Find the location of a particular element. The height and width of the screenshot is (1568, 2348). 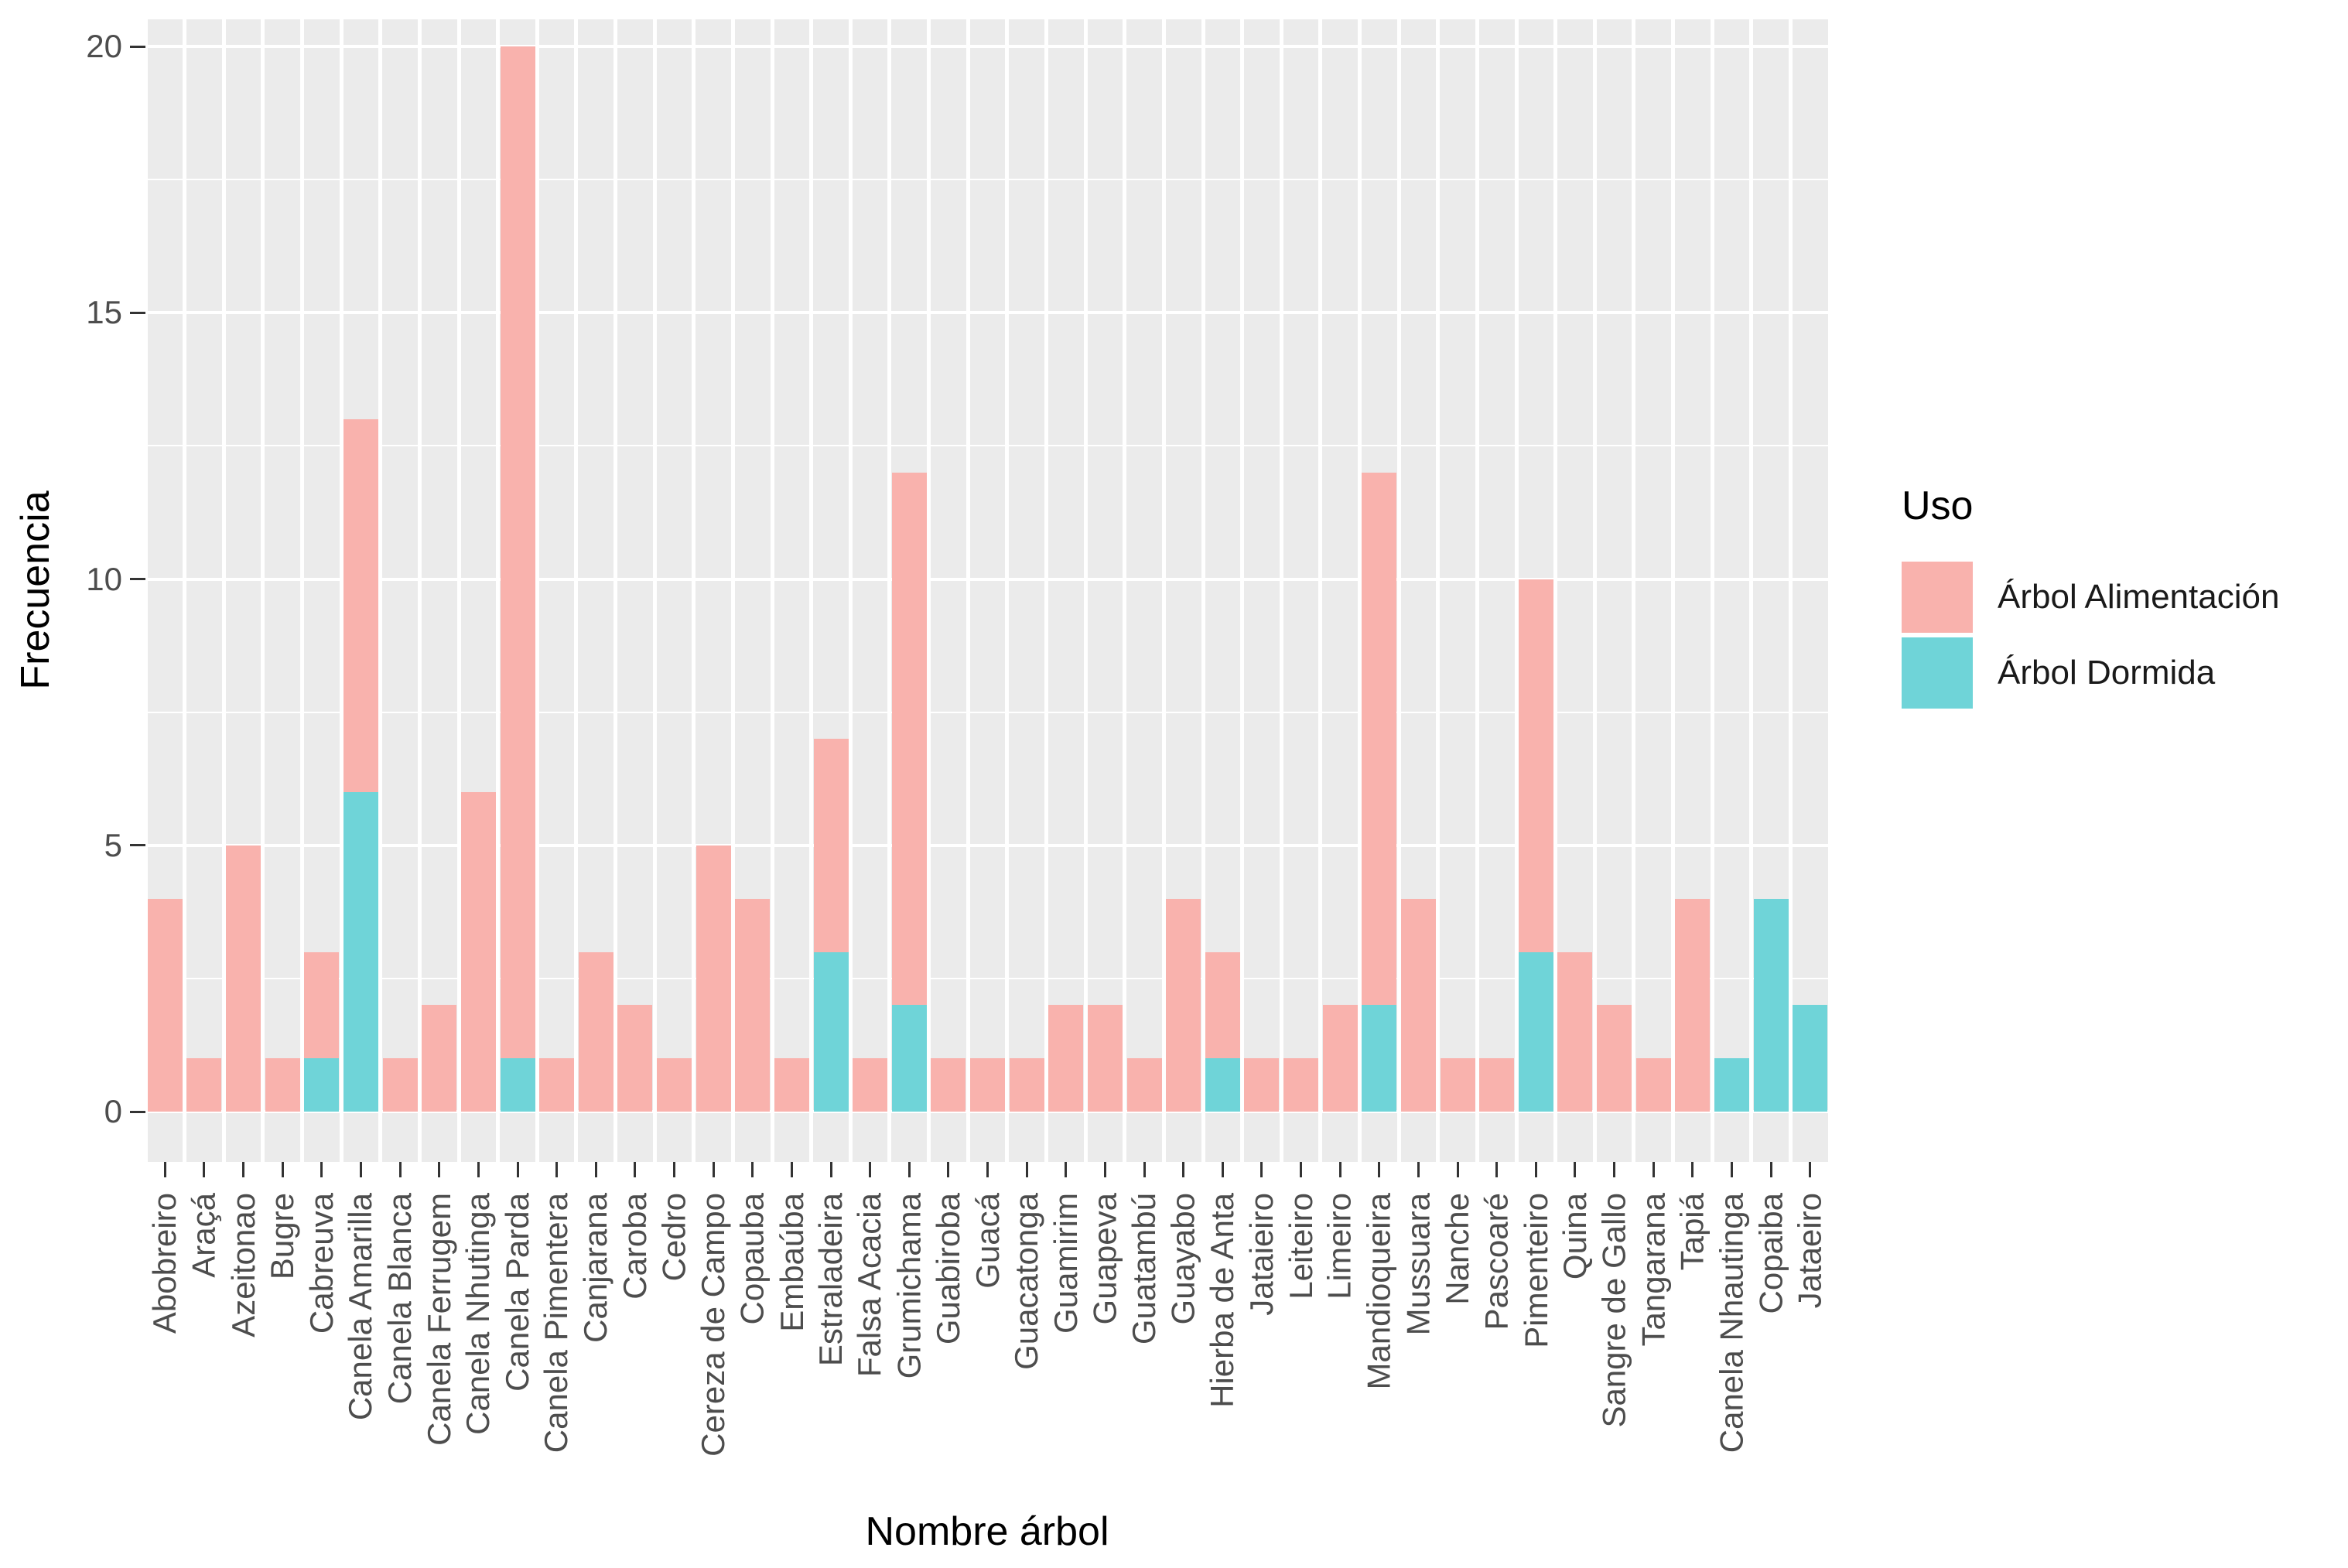

legend-label: Árbol Alimentación is located at coordinates (2139, 597).